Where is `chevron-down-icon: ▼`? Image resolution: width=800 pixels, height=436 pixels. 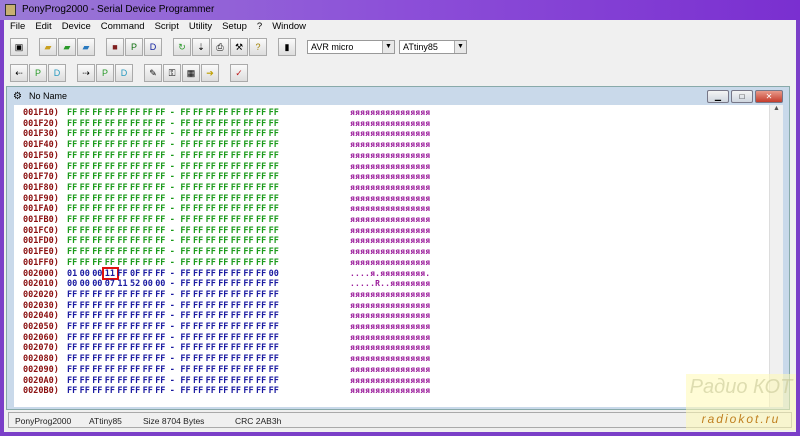
chevron-down-icon: ▼ is located at coordinates (388, 47).